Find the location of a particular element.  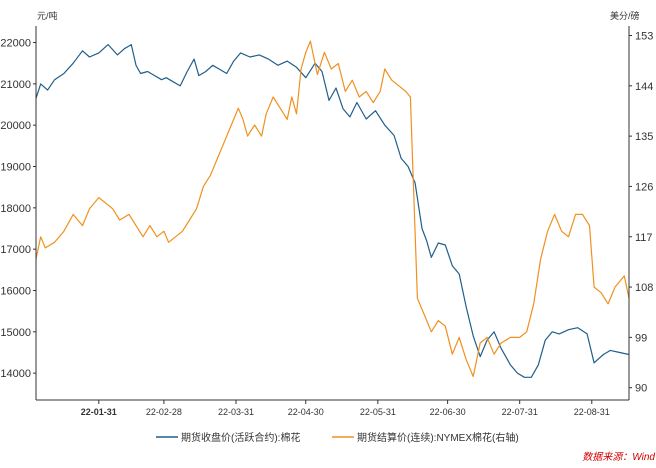

y-right-tick-label: 99 is located at coordinates (641, 338).